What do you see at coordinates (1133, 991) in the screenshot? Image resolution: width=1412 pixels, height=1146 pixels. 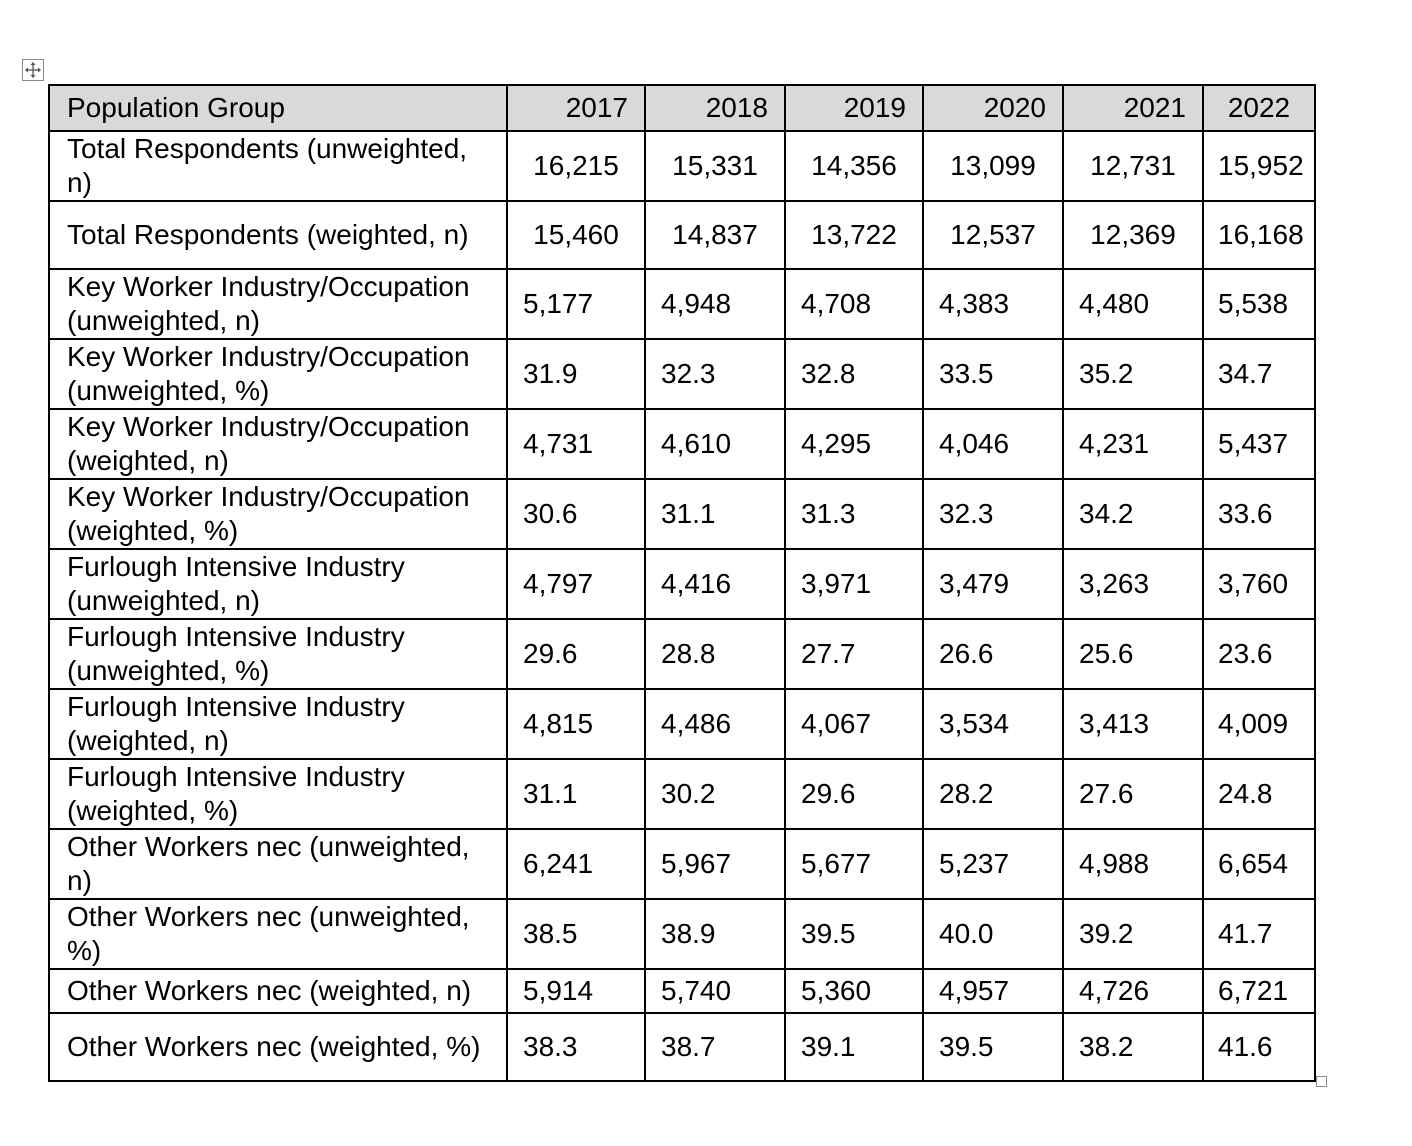 I see `cell-value: 4,726` at bounding box center [1133, 991].